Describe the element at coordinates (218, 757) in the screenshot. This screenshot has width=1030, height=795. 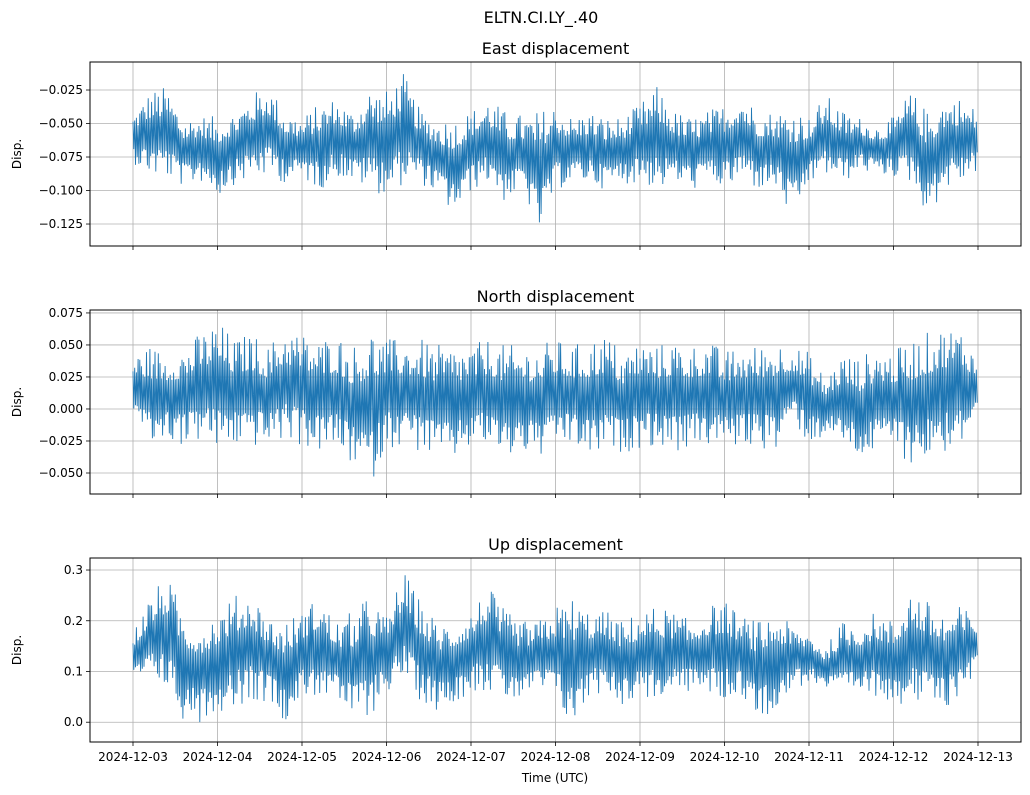
I see `x-tick-label: 2024-12-04` at that location.